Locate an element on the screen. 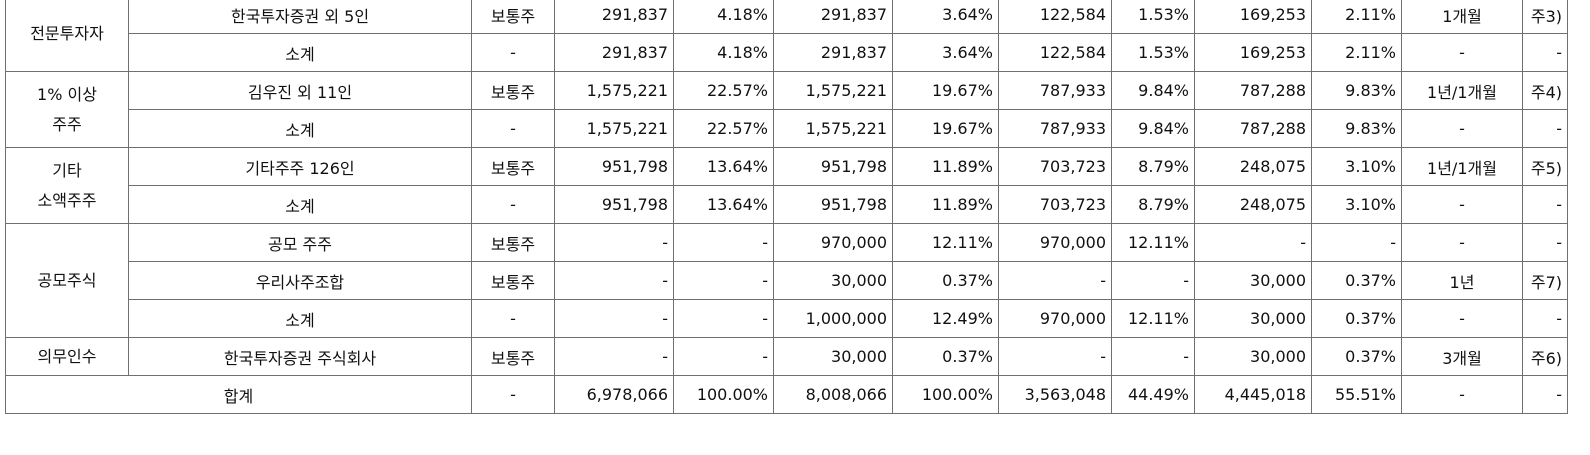 The image size is (1590, 455). total-label: 합계 is located at coordinates (238, 394).